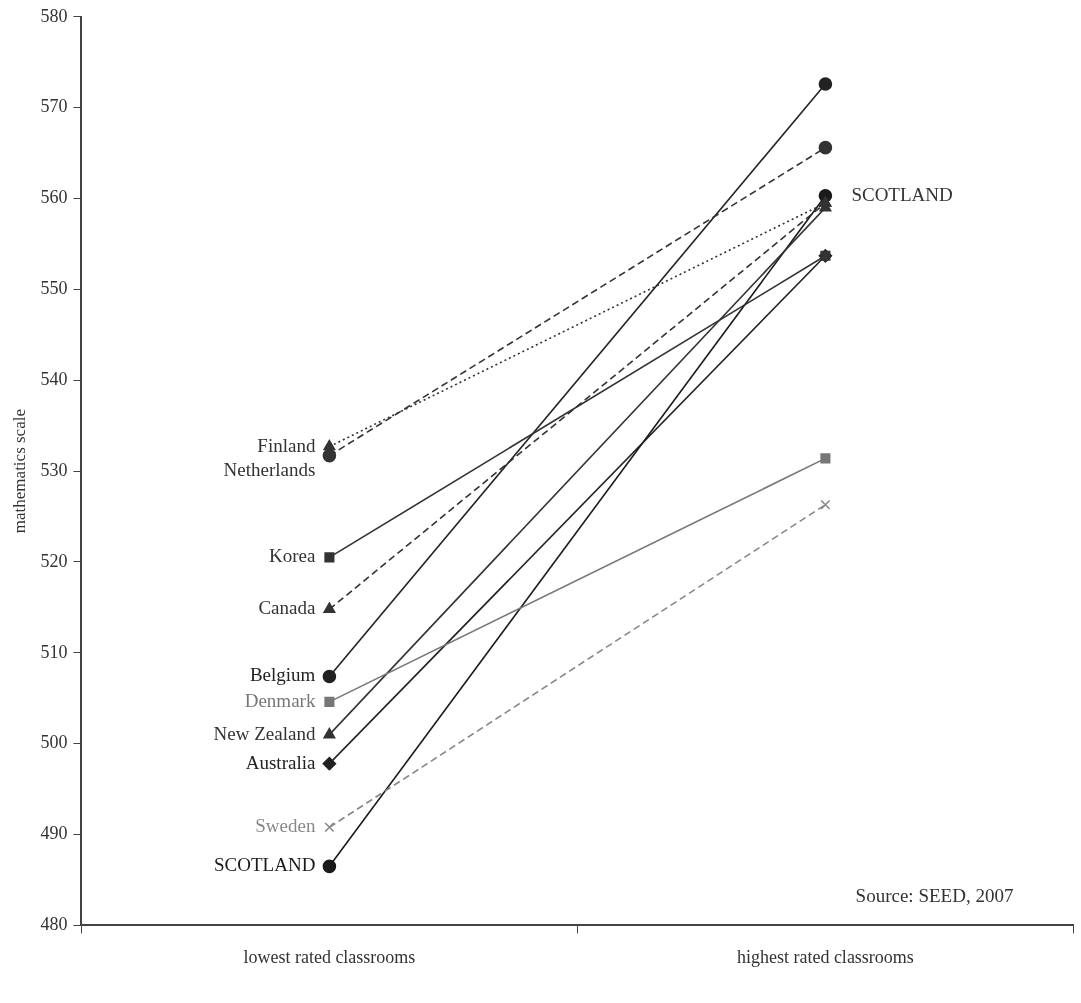 The width and height of the screenshot is (1081, 1003). I want to click on series-label: New Zealand, so click(264, 733).